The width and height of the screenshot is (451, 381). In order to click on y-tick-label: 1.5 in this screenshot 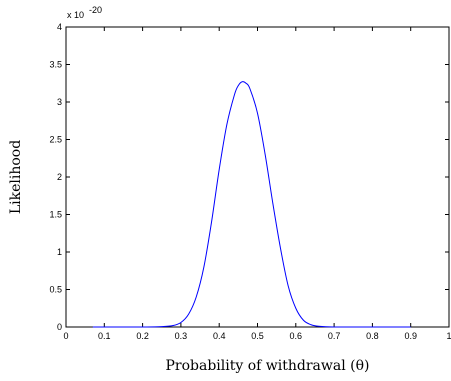, I will do `click(55, 215)`.